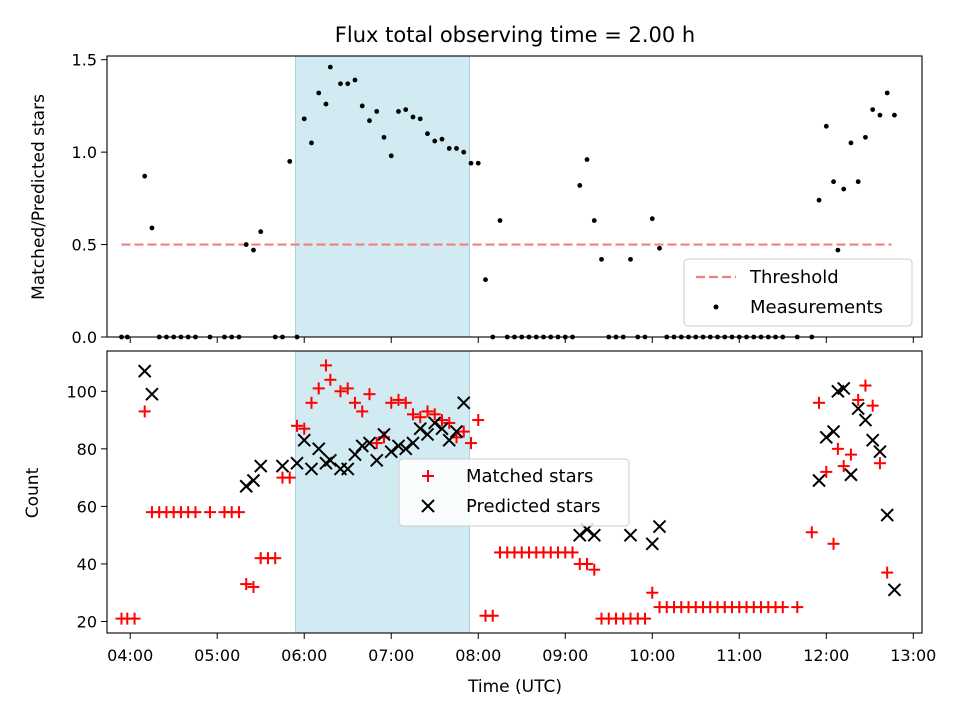  I want to click on x-tick-label: 07:00, so click(391, 655).